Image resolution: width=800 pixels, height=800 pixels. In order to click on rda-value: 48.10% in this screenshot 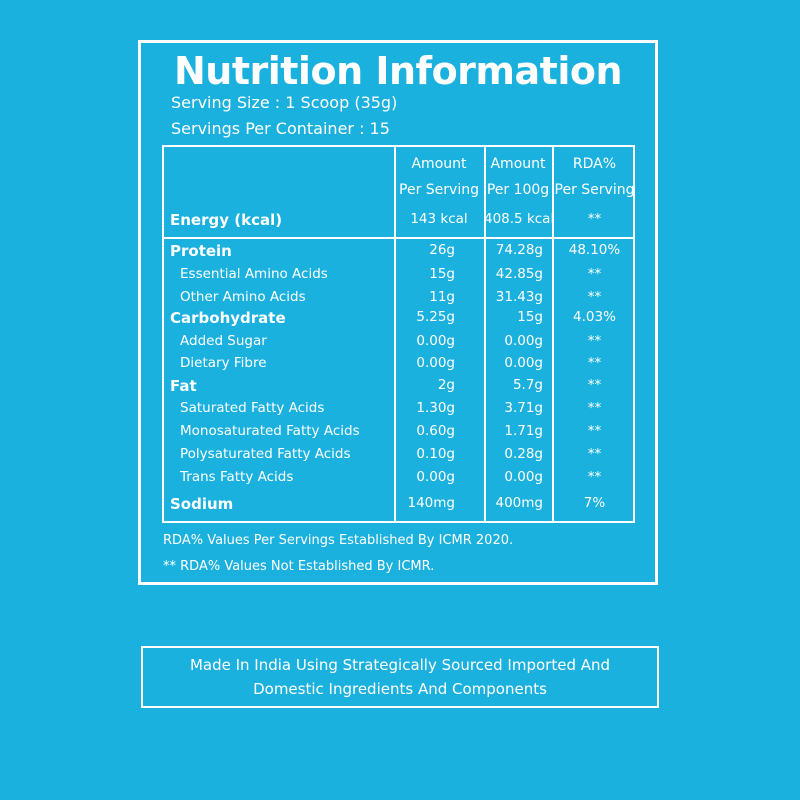, I will do `click(594, 250)`.